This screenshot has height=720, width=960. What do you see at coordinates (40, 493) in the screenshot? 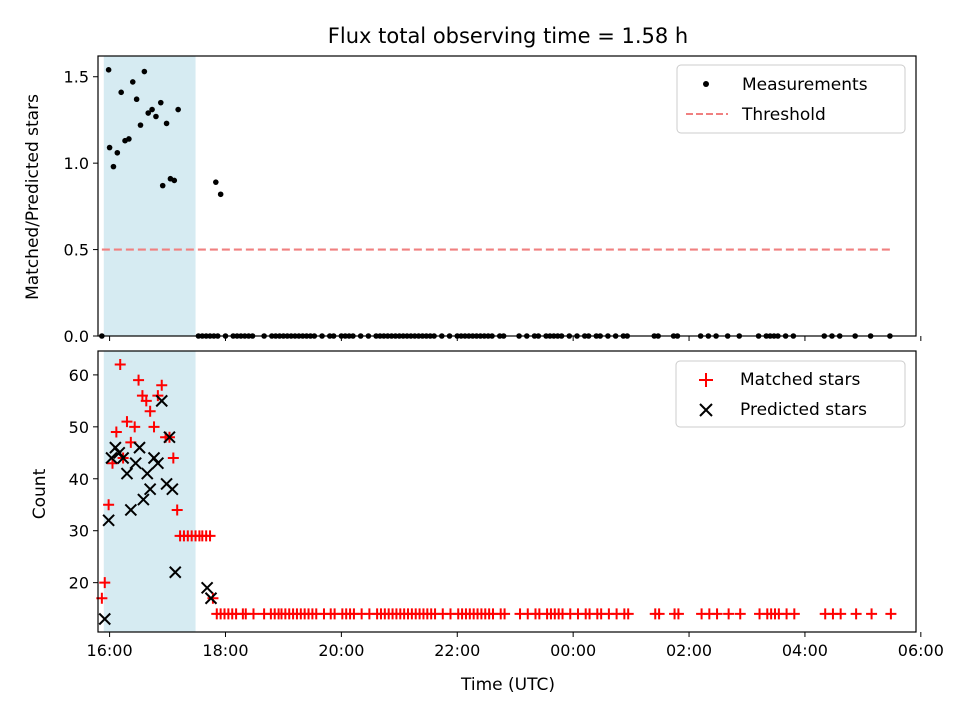
I see `bottom-y-axis-label: Count` at bounding box center [40, 493].